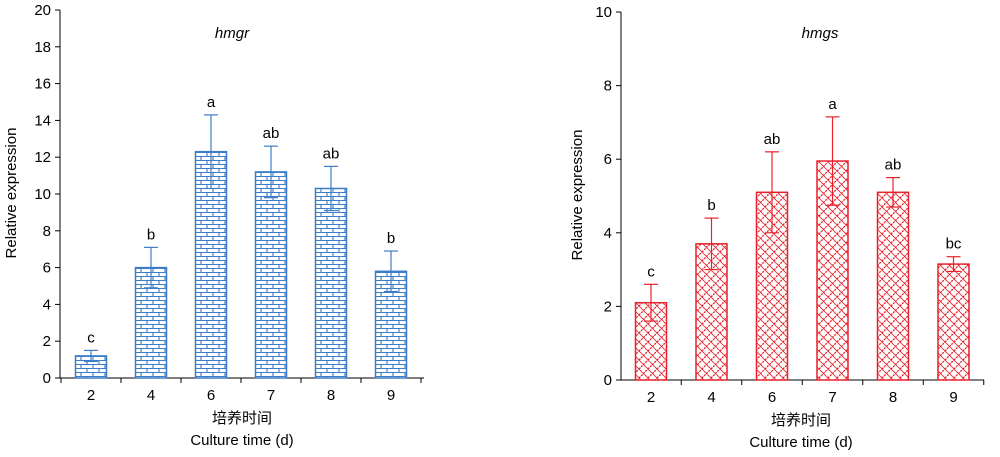 The height and width of the screenshot is (457, 1000). What do you see at coordinates (42, 84) in the screenshot?
I see `y-tick-label: 16` at bounding box center [42, 84].